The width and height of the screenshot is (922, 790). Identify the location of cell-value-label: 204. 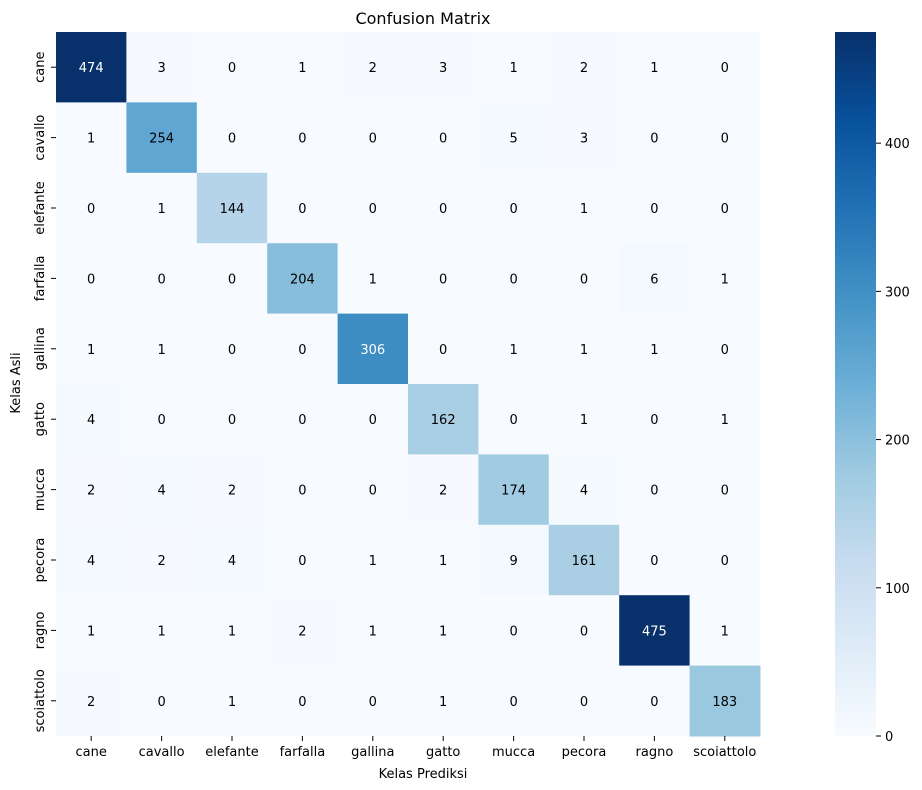
(302, 279).